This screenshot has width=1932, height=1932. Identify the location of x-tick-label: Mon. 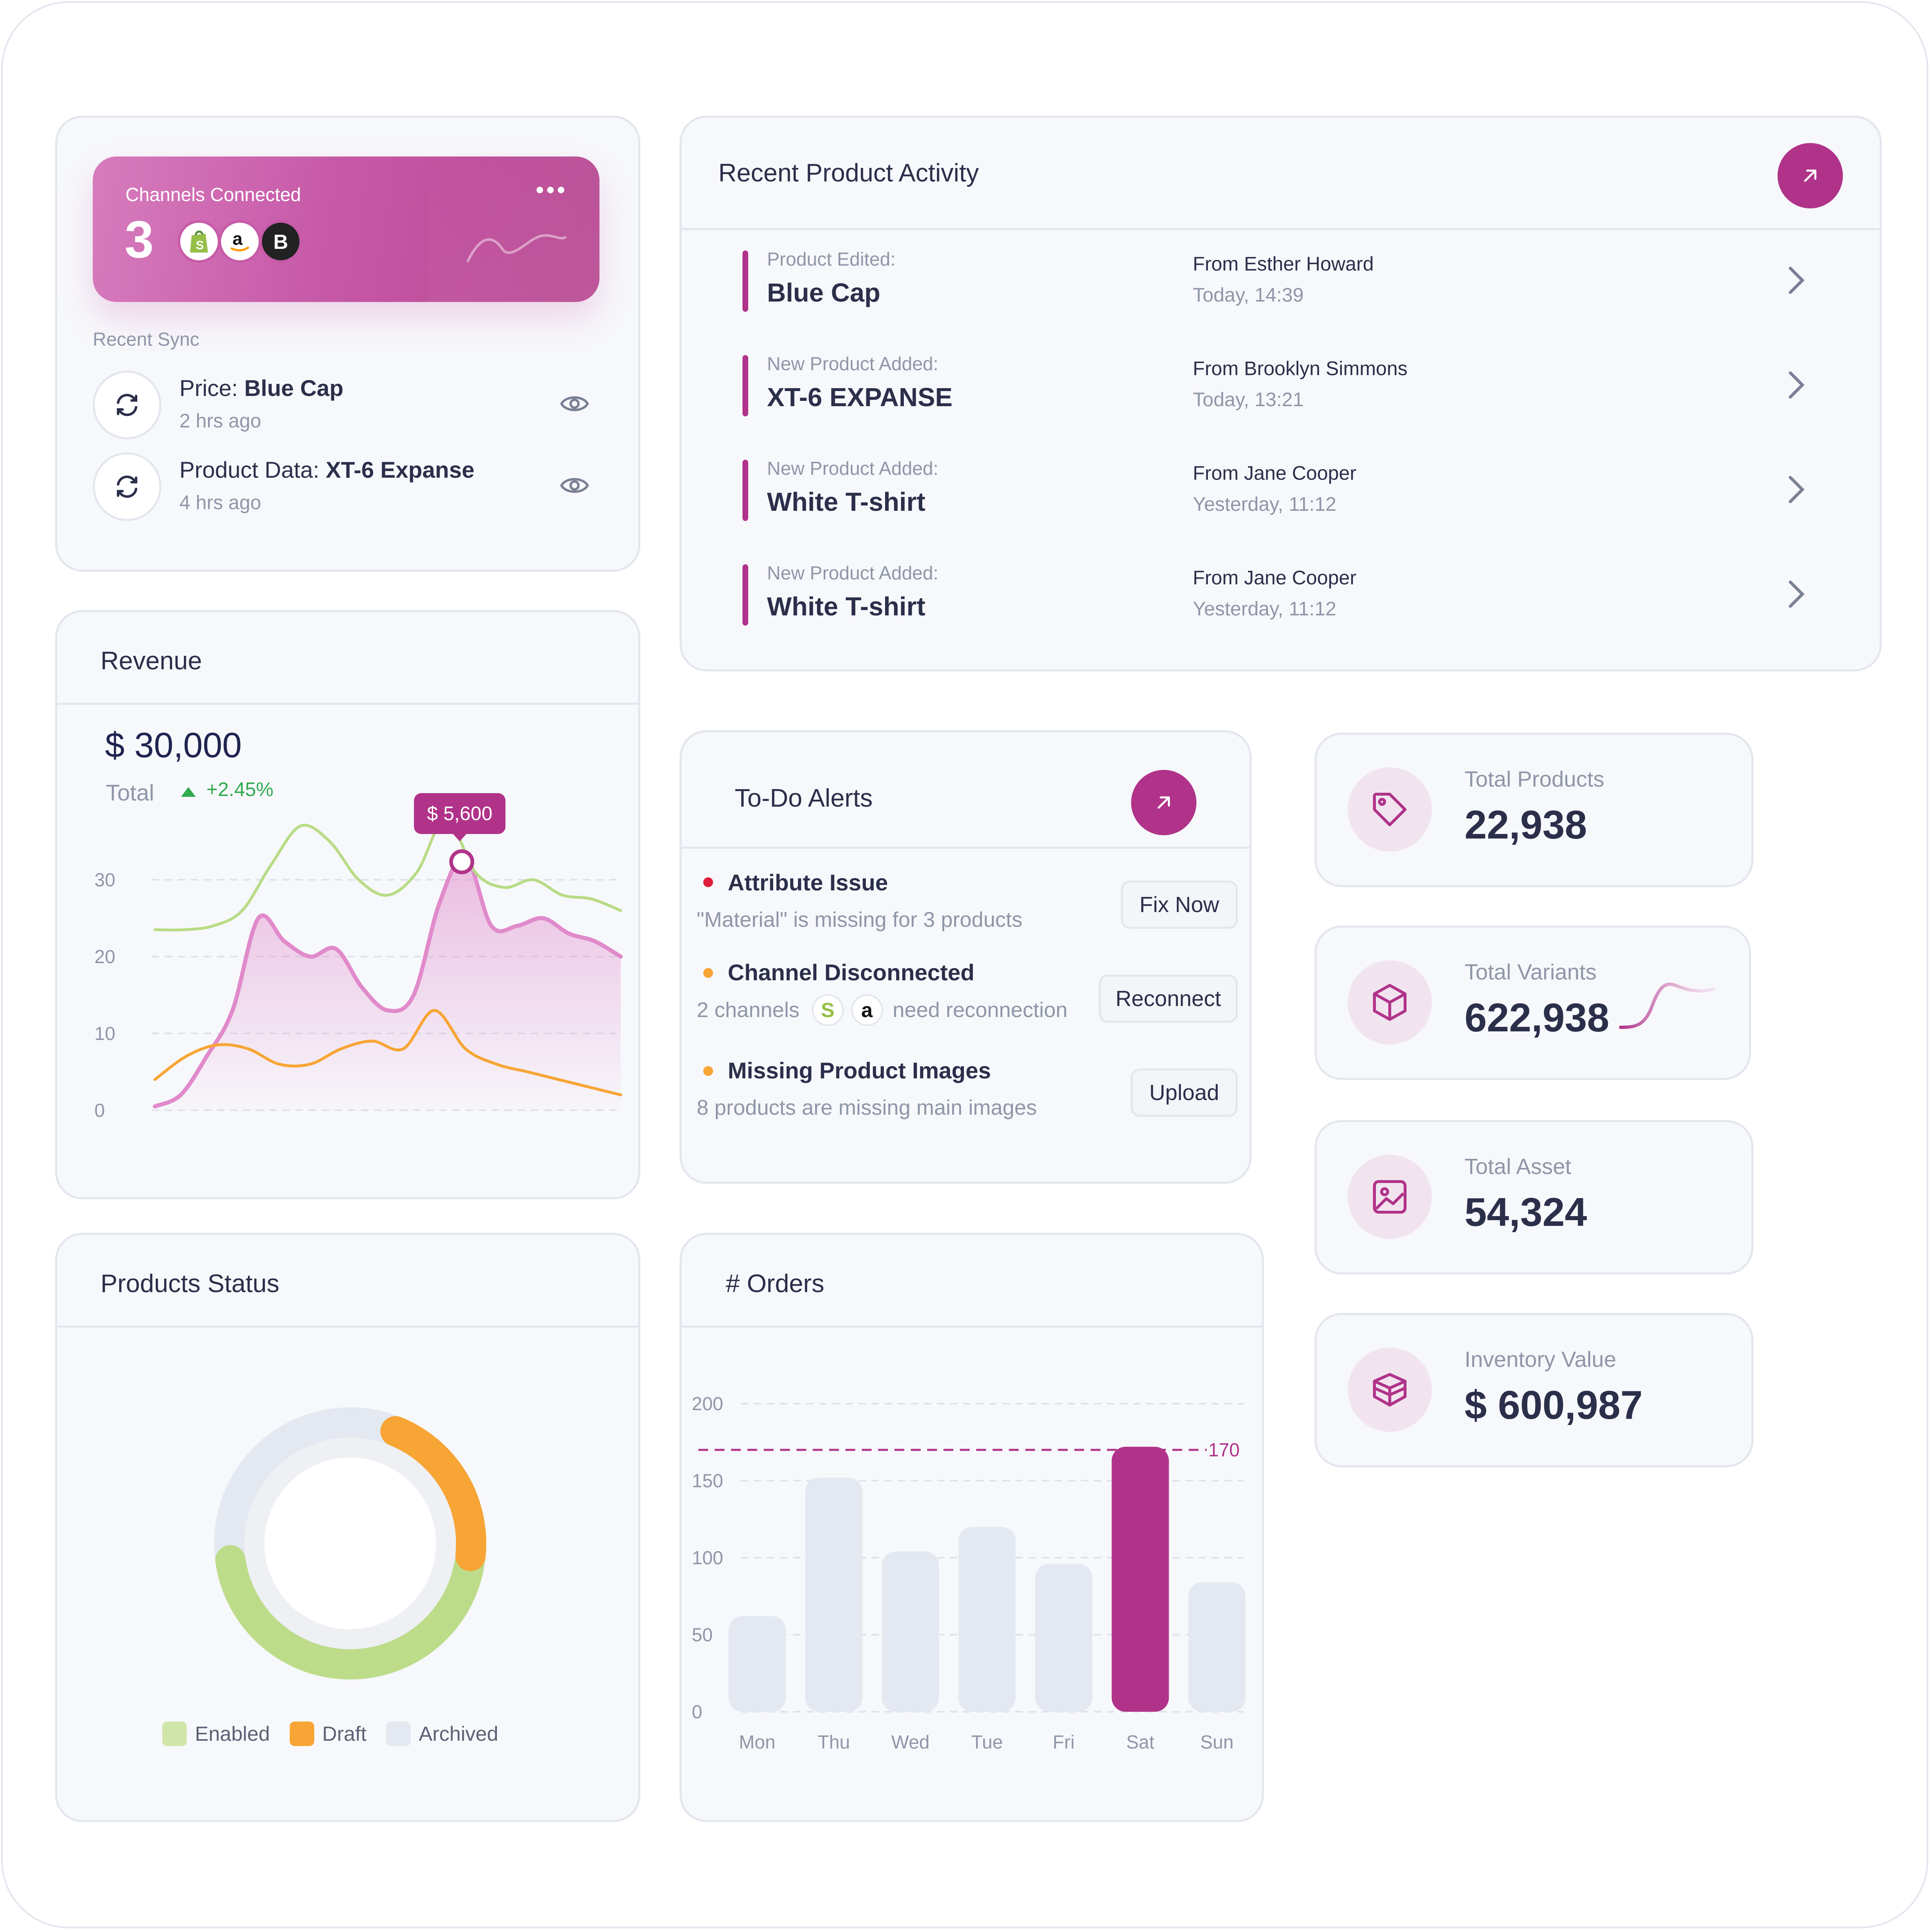
(757, 1742).